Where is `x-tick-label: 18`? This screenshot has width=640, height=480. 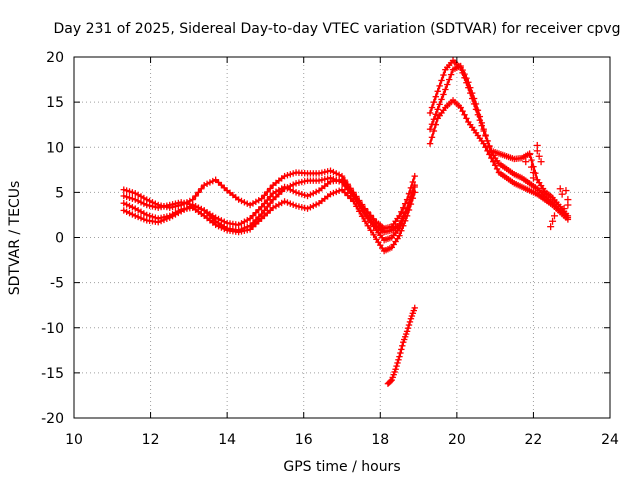
x-tick-label: 18 is located at coordinates (380, 440).